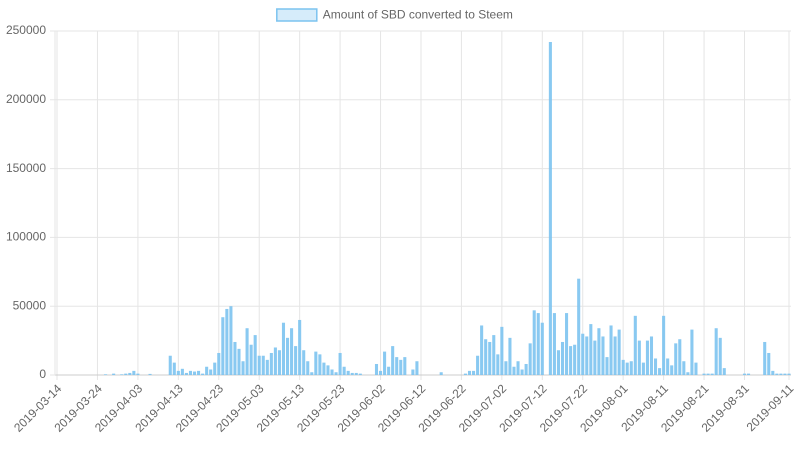 Image resolution: width=798 pixels, height=450 pixels. What do you see at coordinates (297, 15) in the screenshot?
I see `legend-swatch` at bounding box center [297, 15].